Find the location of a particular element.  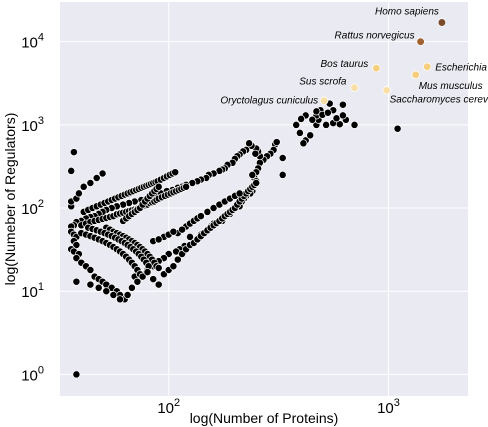

y-tick-label: 10⁰ is located at coordinates (32, 374).